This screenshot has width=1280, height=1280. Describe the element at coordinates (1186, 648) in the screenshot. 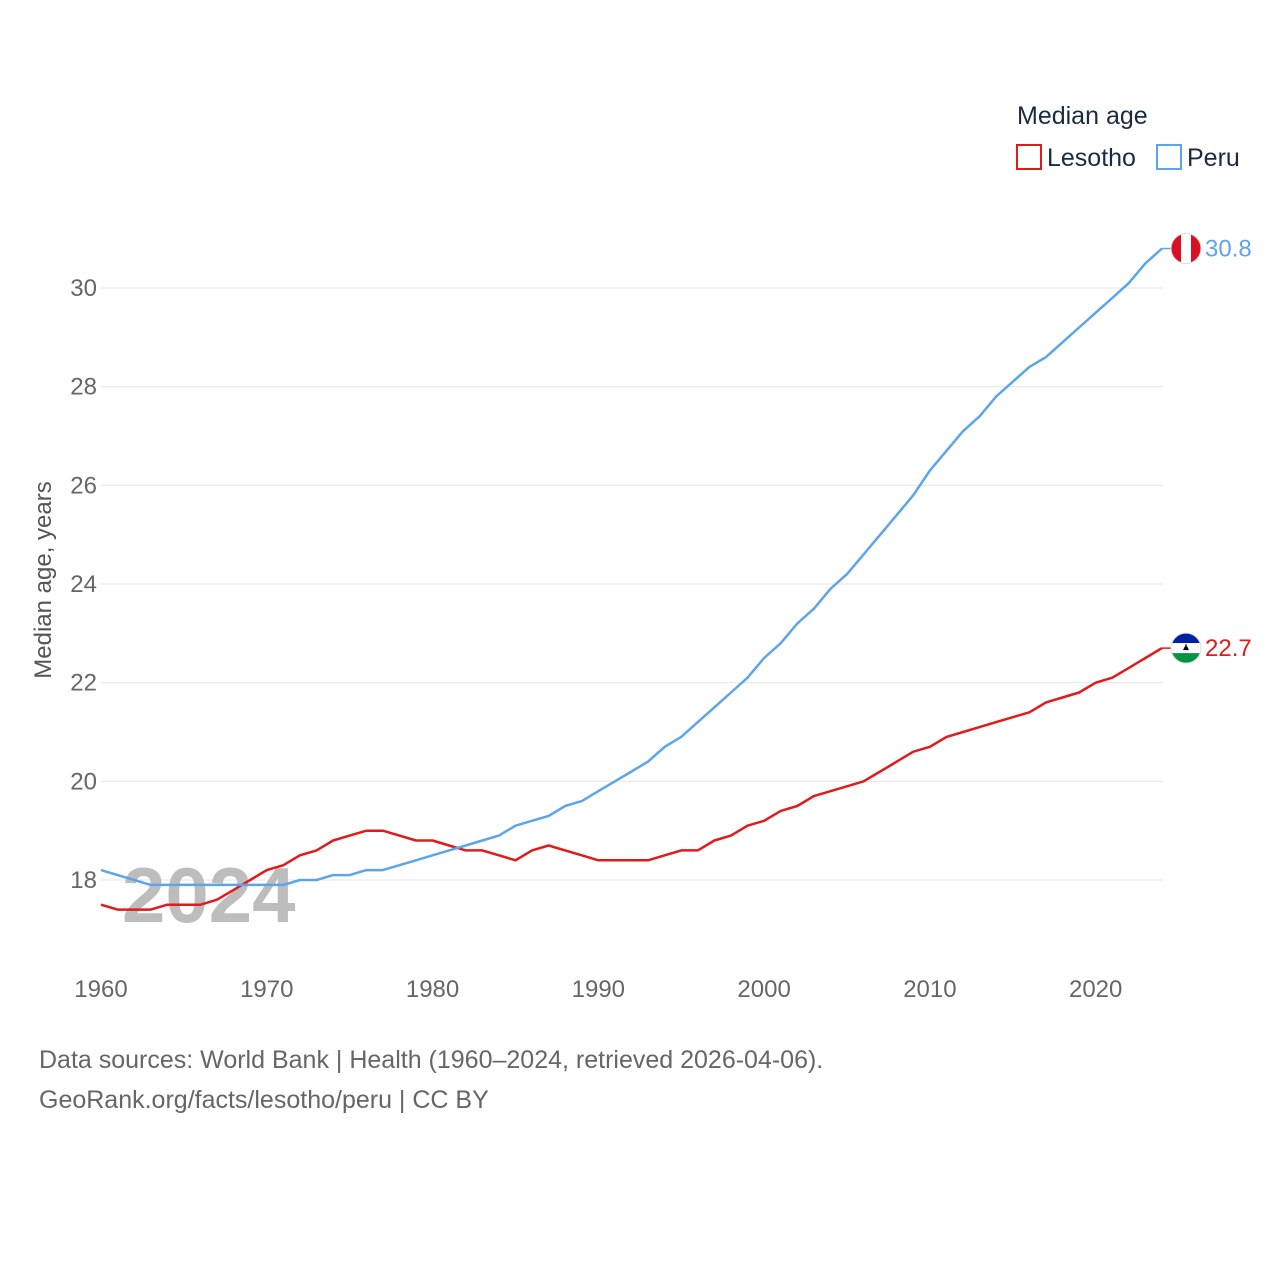

I see `lesotho-flag-icon` at that location.